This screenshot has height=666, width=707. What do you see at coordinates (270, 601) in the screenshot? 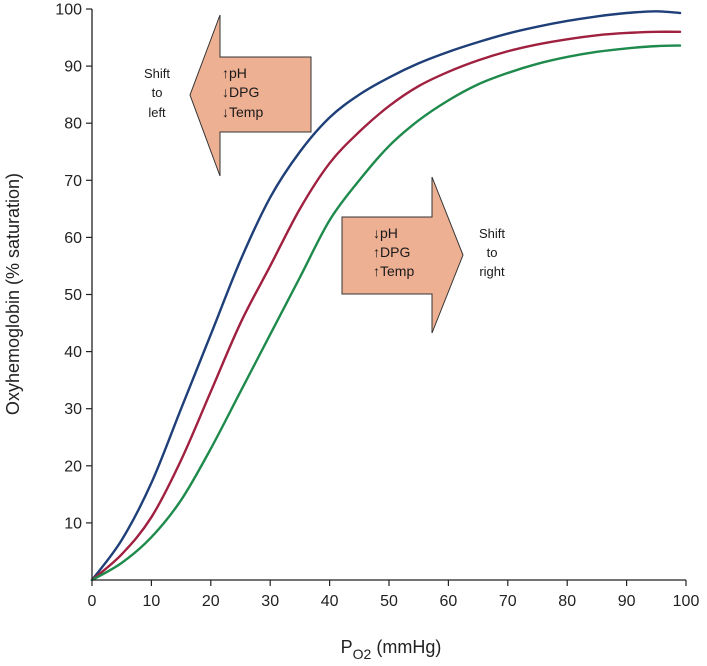
I see `x-tick-label-30: 30` at bounding box center [270, 601].